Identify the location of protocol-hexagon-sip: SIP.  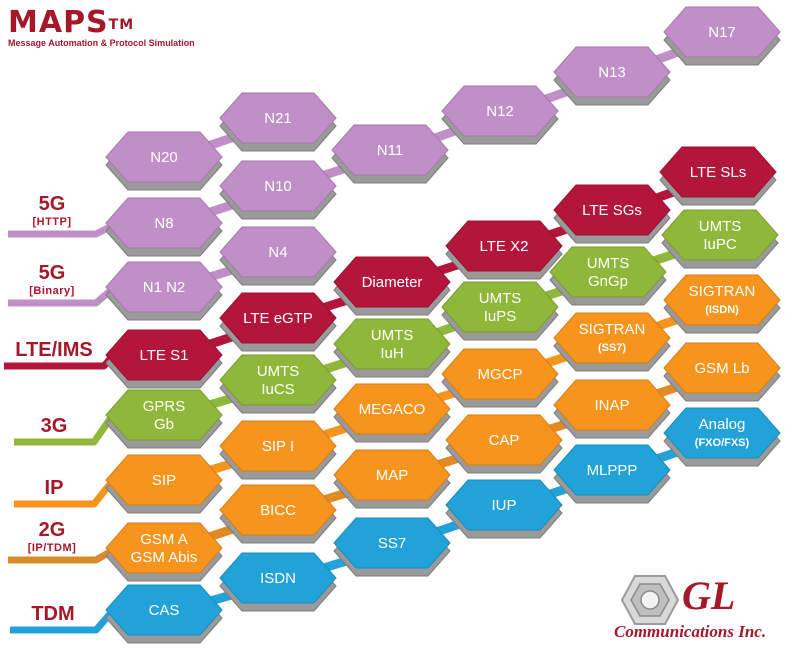
(164, 484).